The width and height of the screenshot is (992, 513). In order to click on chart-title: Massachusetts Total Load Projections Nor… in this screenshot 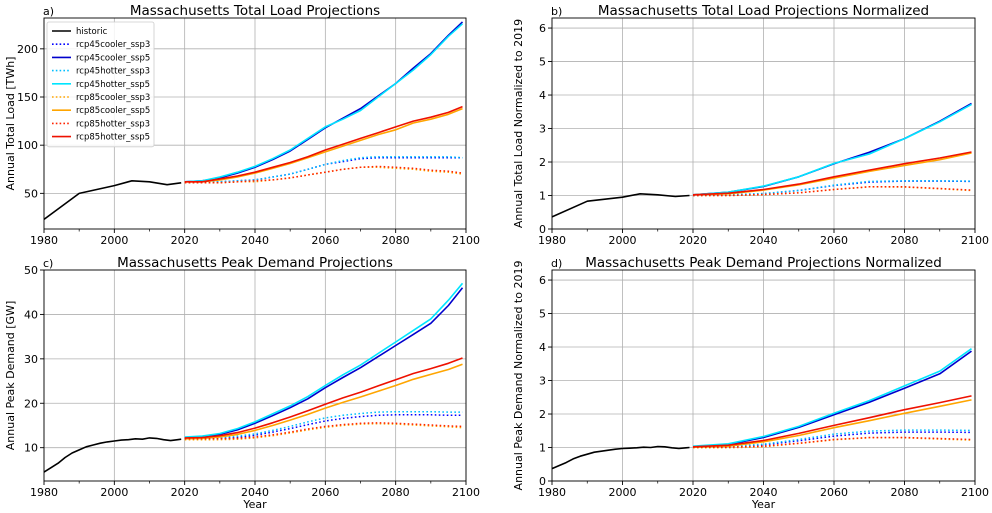, I will do `click(763, 11)`.